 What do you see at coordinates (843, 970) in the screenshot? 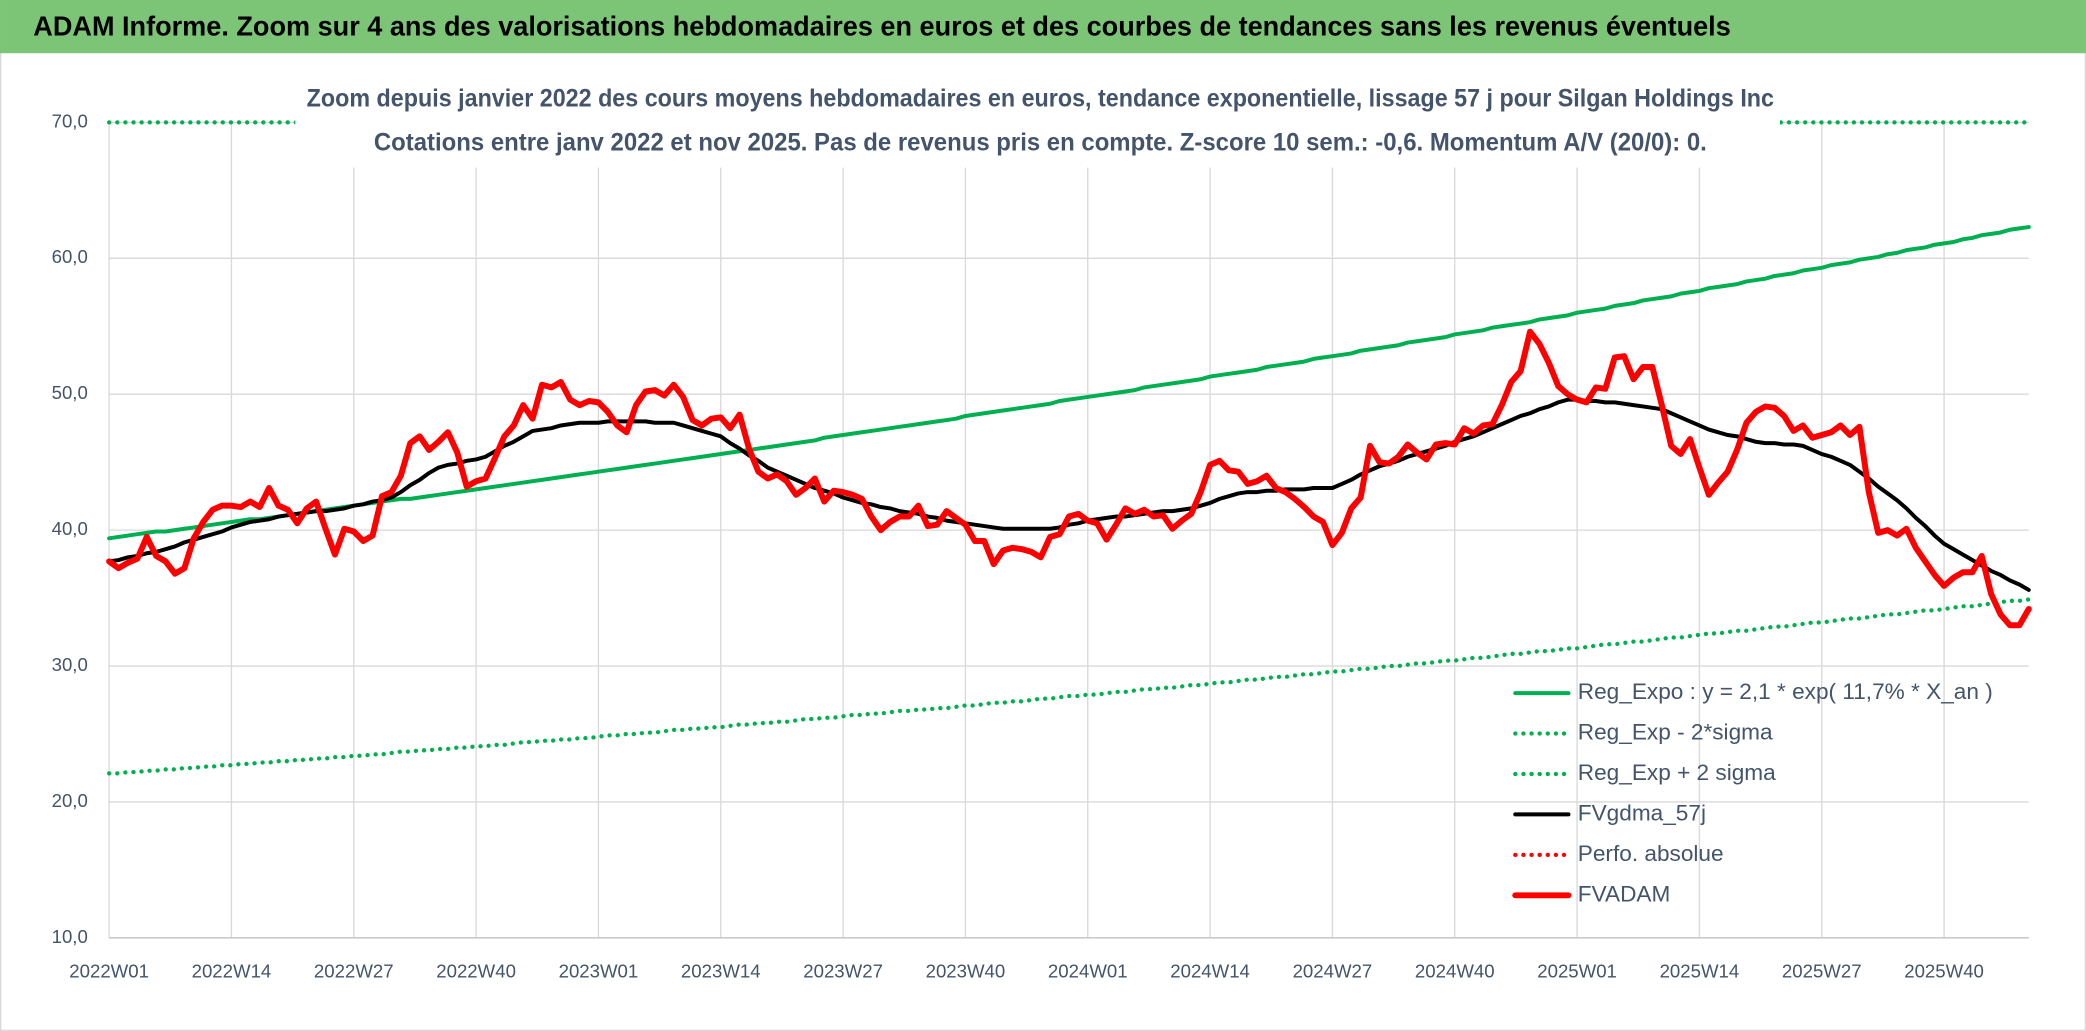
I see `x-tick-label: 2023W27` at bounding box center [843, 970].